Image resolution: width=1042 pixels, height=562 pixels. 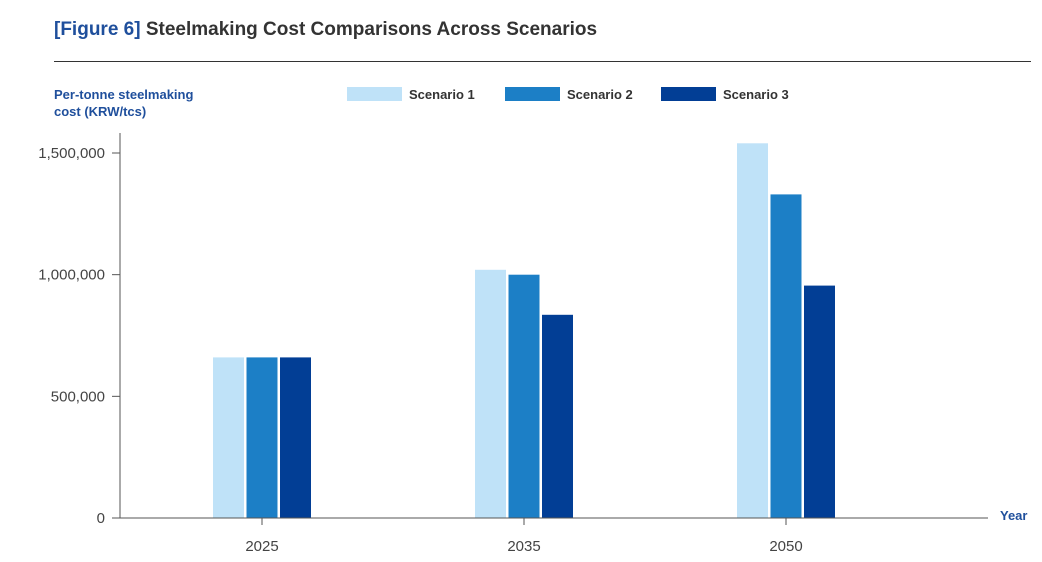 What do you see at coordinates (542, 61) in the screenshot?
I see `title-divider` at bounding box center [542, 61].